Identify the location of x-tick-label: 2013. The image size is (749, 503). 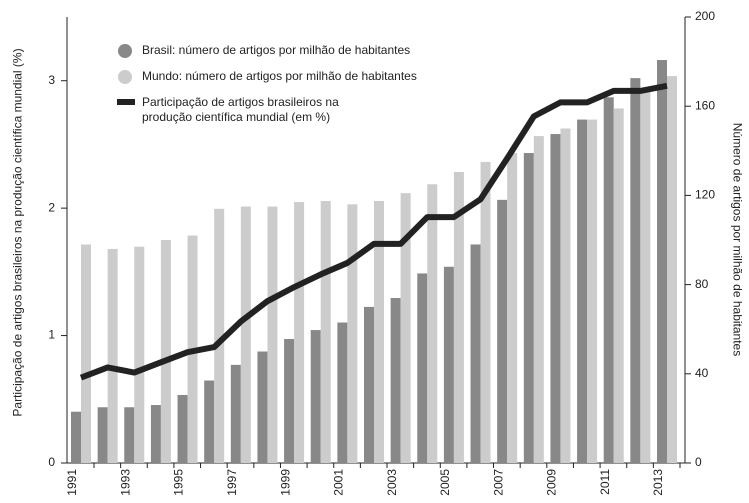
(658, 482).